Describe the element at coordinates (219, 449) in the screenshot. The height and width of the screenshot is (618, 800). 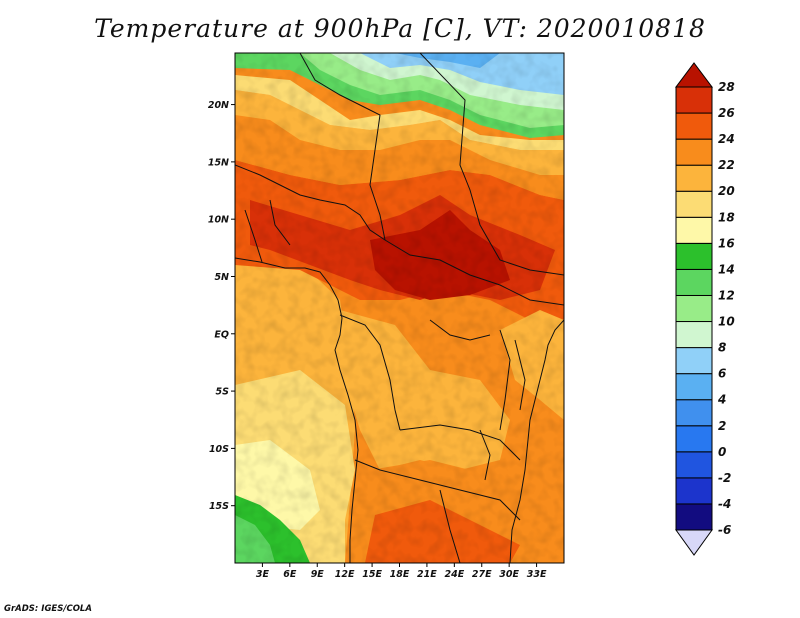
I see `lat-tick-label: 10S` at that location.